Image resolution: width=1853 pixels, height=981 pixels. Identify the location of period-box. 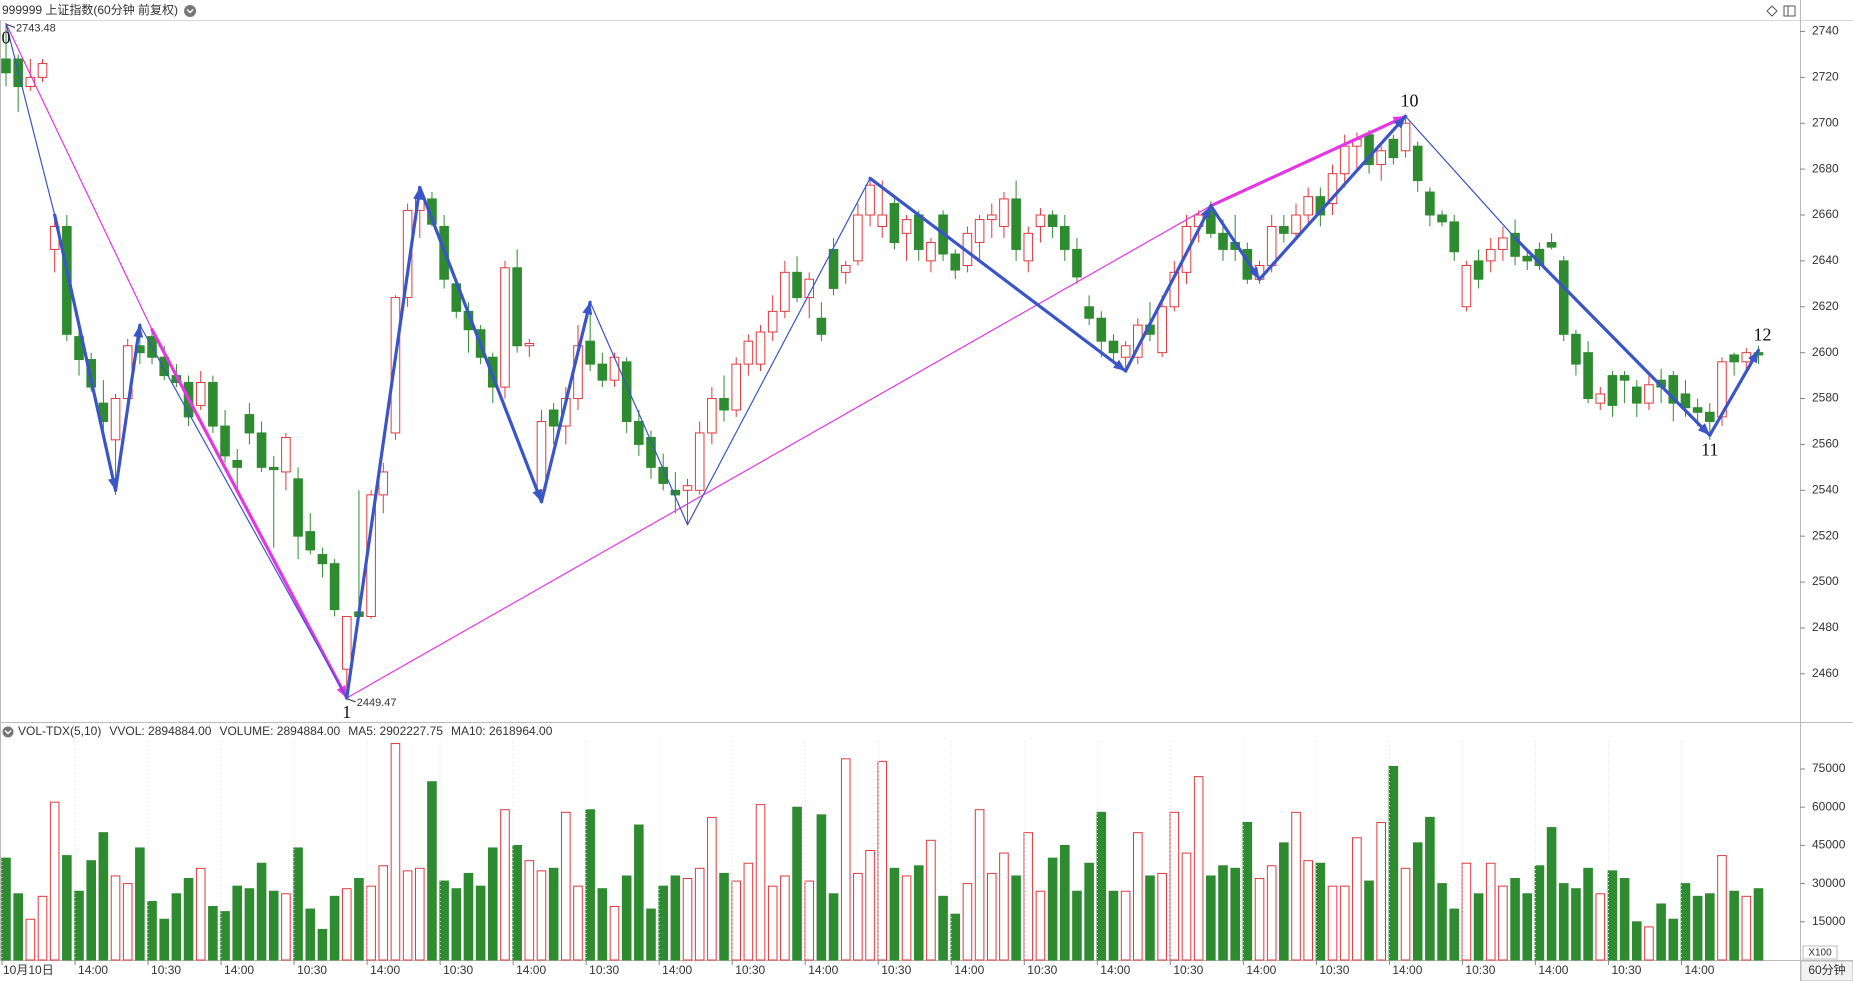
(1826, 970).